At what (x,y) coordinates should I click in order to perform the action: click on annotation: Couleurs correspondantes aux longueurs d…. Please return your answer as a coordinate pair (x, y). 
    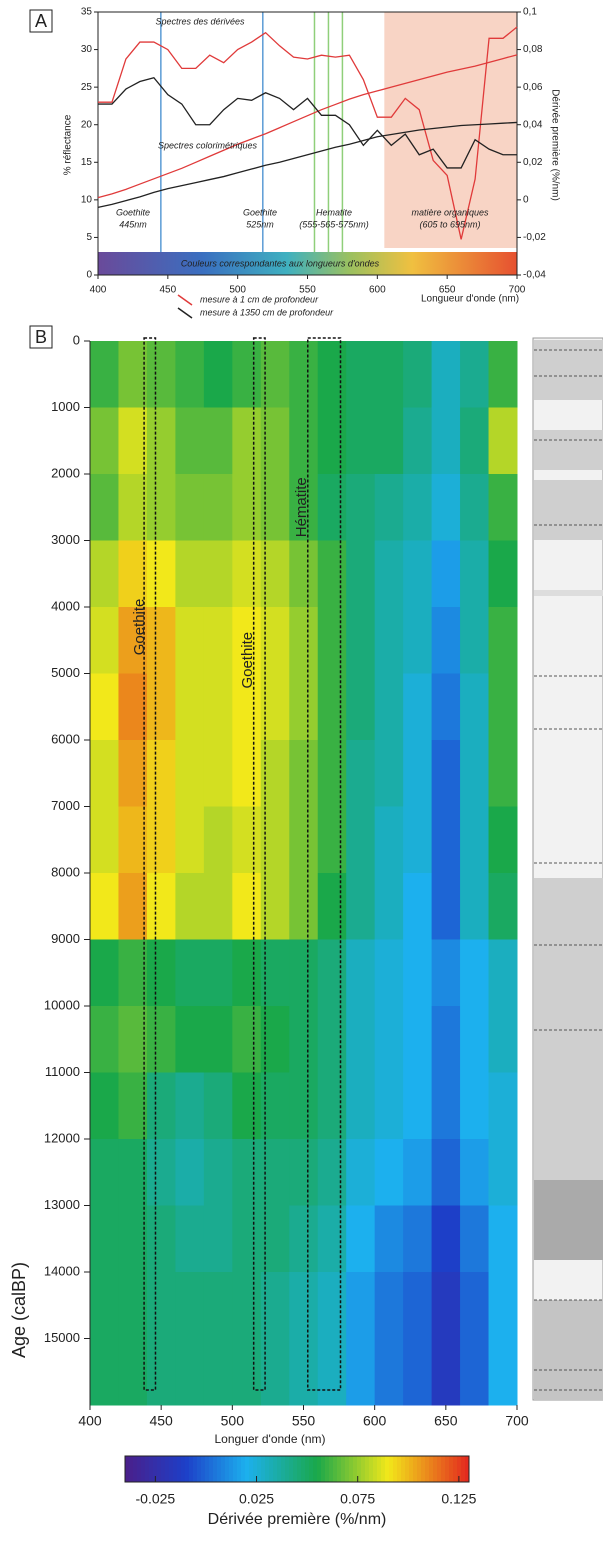
    Looking at the image, I should click on (280, 263).